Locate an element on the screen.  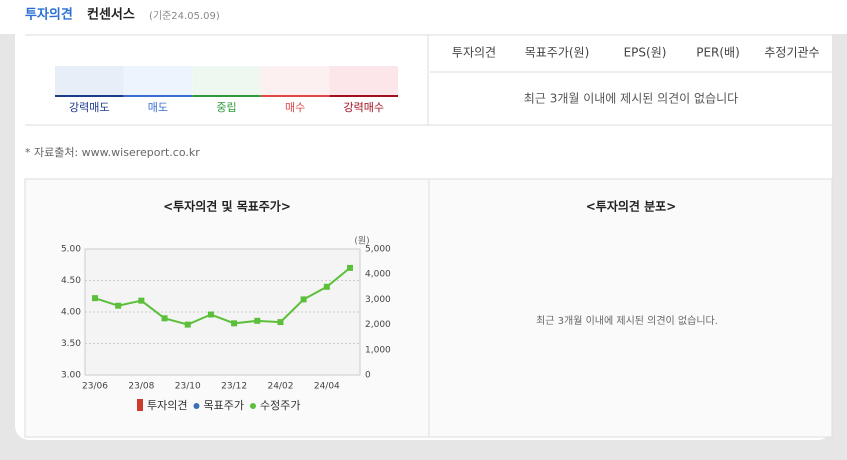
header-subtitle: 컨센서스 is located at coordinates (111, 15).